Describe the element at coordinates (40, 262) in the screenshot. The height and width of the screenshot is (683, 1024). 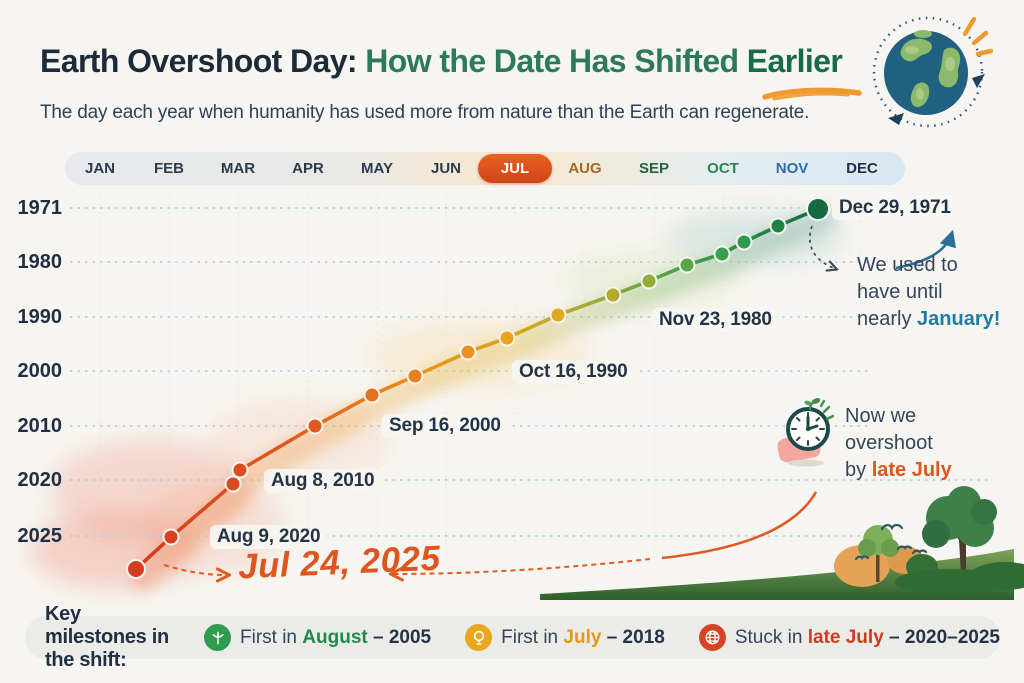
I see `year-label-1980: 1980` at that location.